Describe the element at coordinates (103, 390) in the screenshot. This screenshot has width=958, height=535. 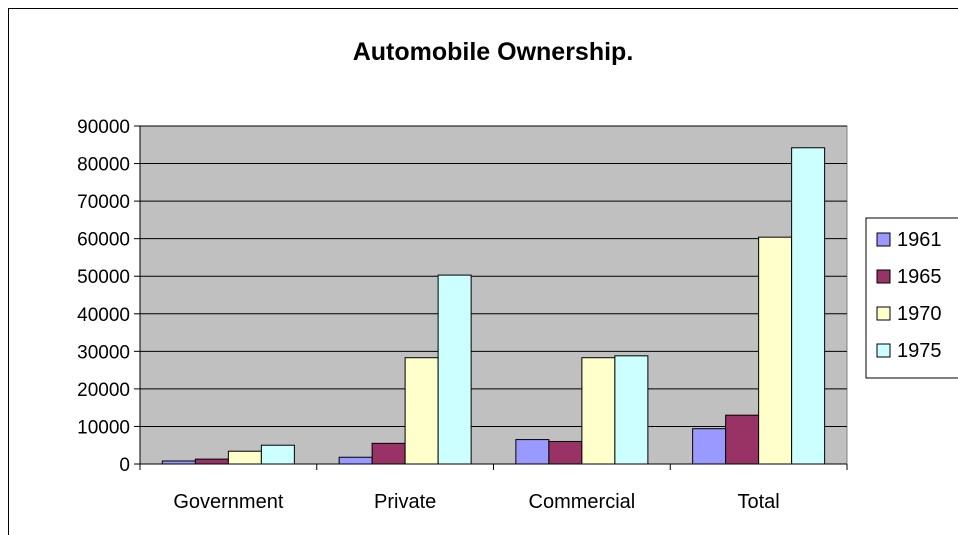
I see `y-tick-label: 20000` at that location.